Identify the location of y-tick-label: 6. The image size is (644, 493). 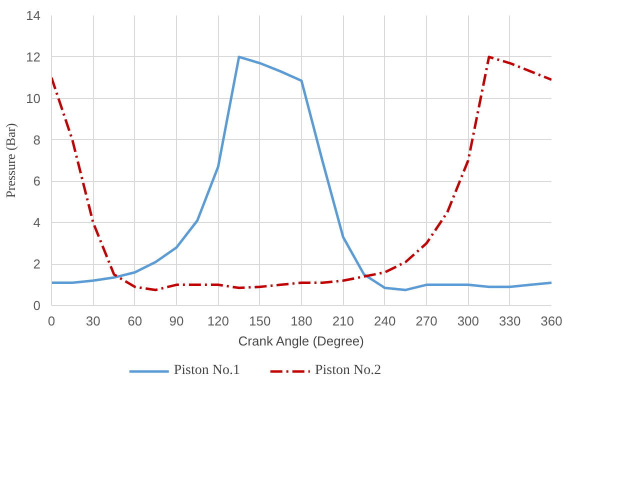
(37, 181).